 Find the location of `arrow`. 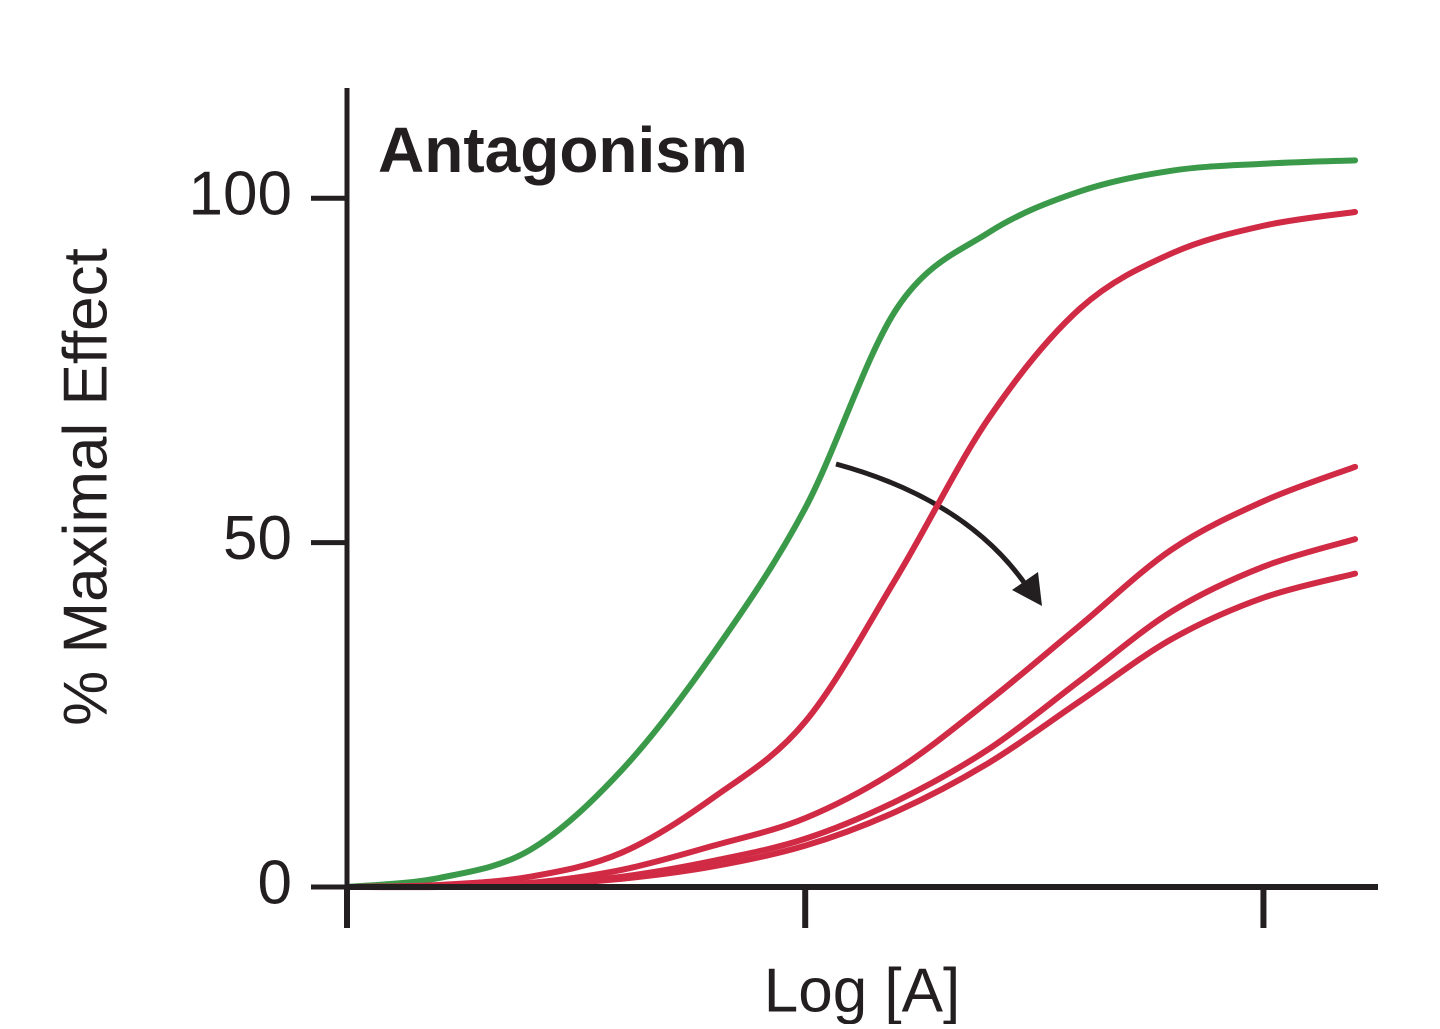

arrow is located at coordinates (933, 525).